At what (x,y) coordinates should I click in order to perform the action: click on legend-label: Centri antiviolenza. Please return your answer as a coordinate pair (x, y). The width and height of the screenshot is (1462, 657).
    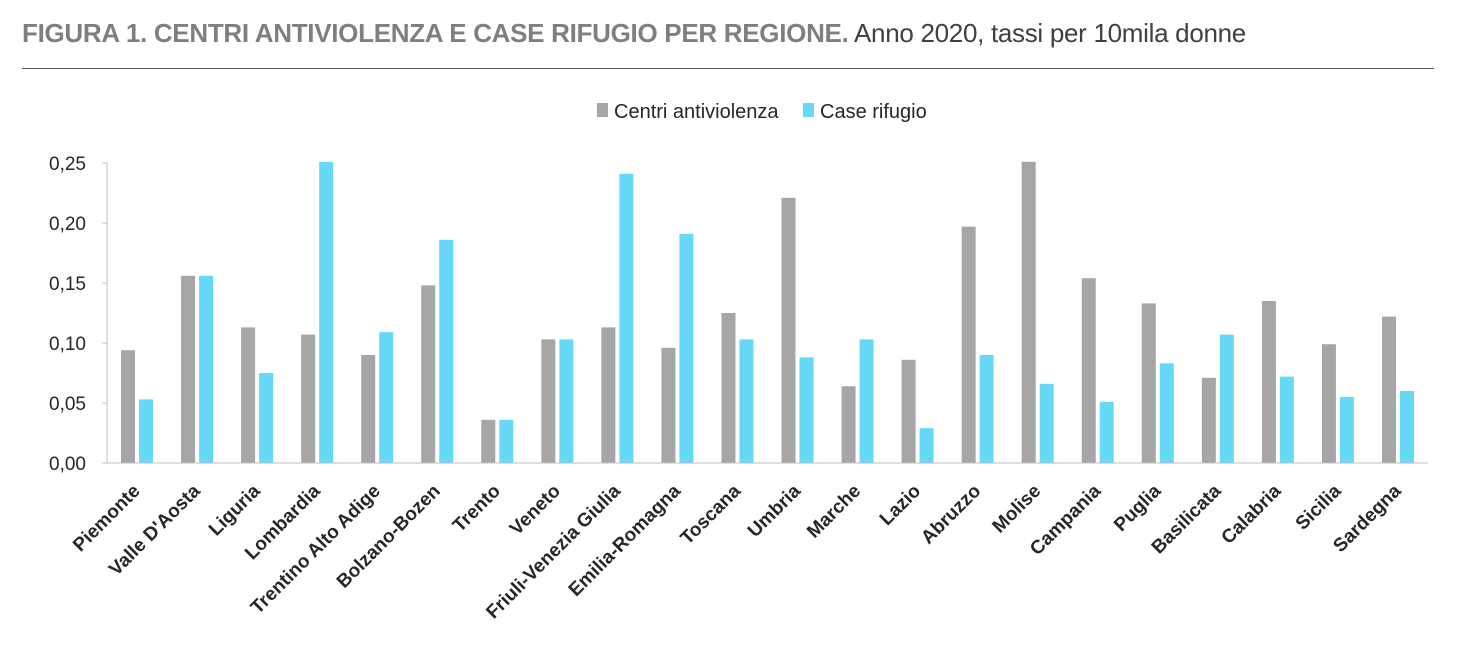
    Looking at the image, I should click on (696, 112).